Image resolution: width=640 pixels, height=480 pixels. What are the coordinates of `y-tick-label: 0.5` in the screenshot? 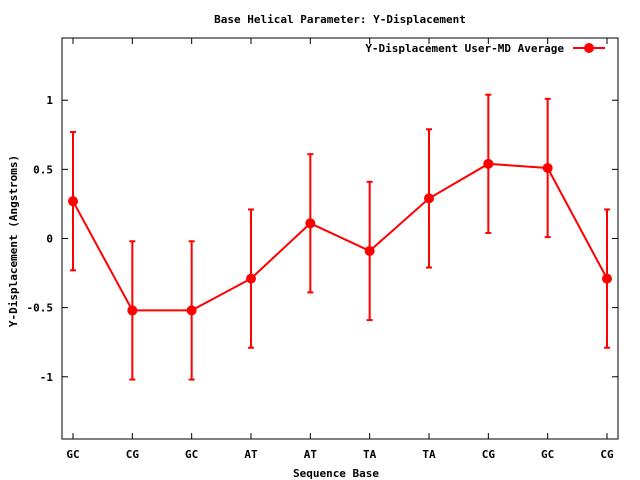 It's located at (43, 169).